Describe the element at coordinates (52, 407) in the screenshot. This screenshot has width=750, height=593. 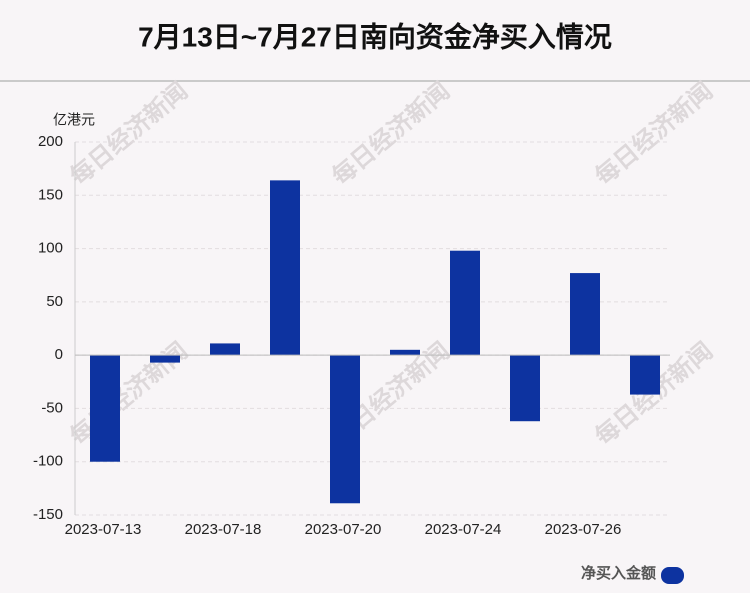
I see `y-tick-label: -50` at that location.